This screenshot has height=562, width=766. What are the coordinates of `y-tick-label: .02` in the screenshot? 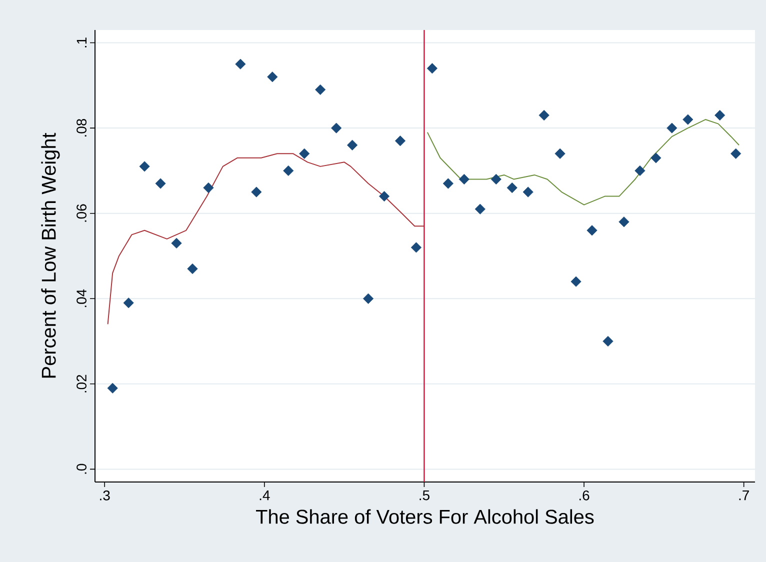 It's located at (81, 383).